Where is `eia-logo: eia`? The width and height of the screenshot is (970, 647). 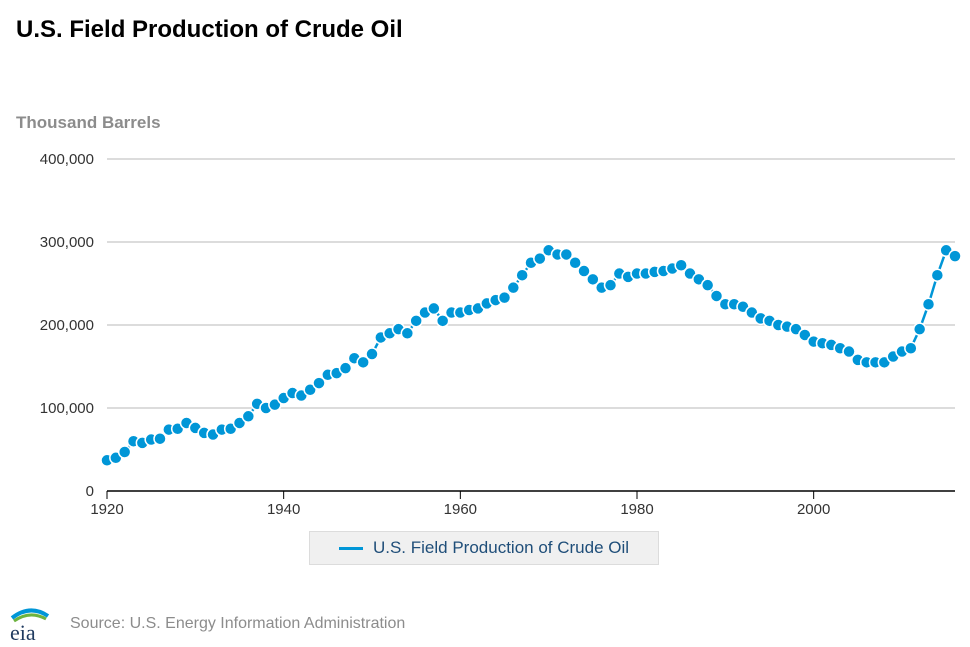
eia-logo: eia is located at coordinates (30, 626).